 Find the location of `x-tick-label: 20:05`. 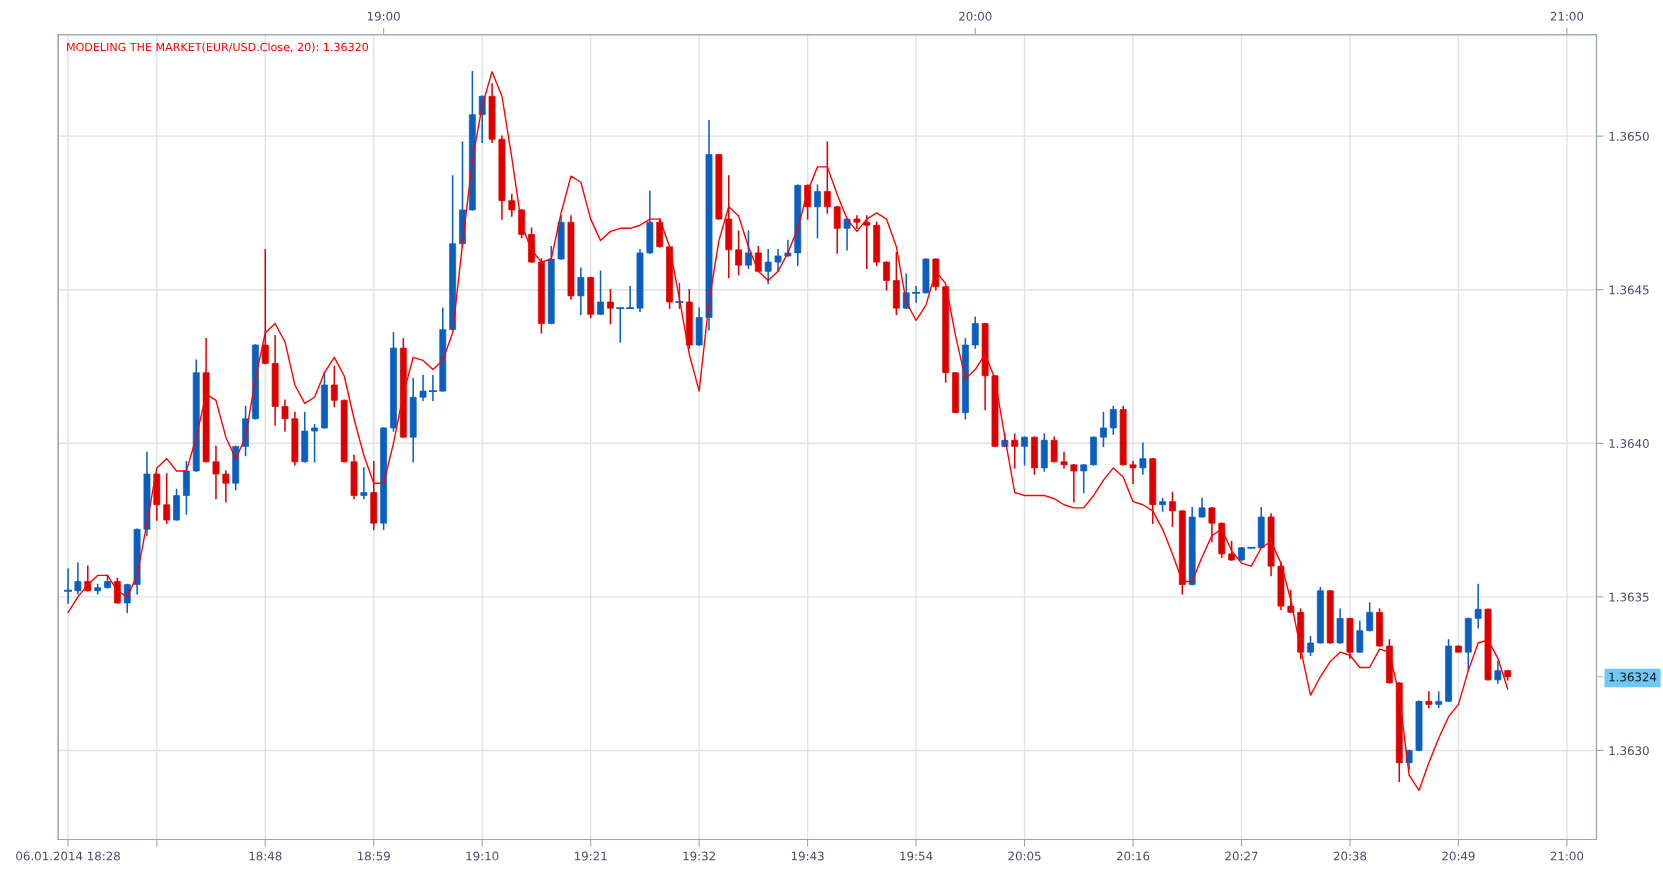

x-tick-label: 20:05 is located at coordinates (1024, 856).